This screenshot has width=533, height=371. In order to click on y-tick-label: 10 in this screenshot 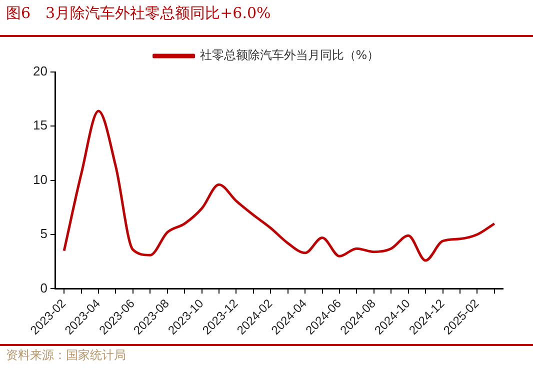, I will do `click(40, 179)`.